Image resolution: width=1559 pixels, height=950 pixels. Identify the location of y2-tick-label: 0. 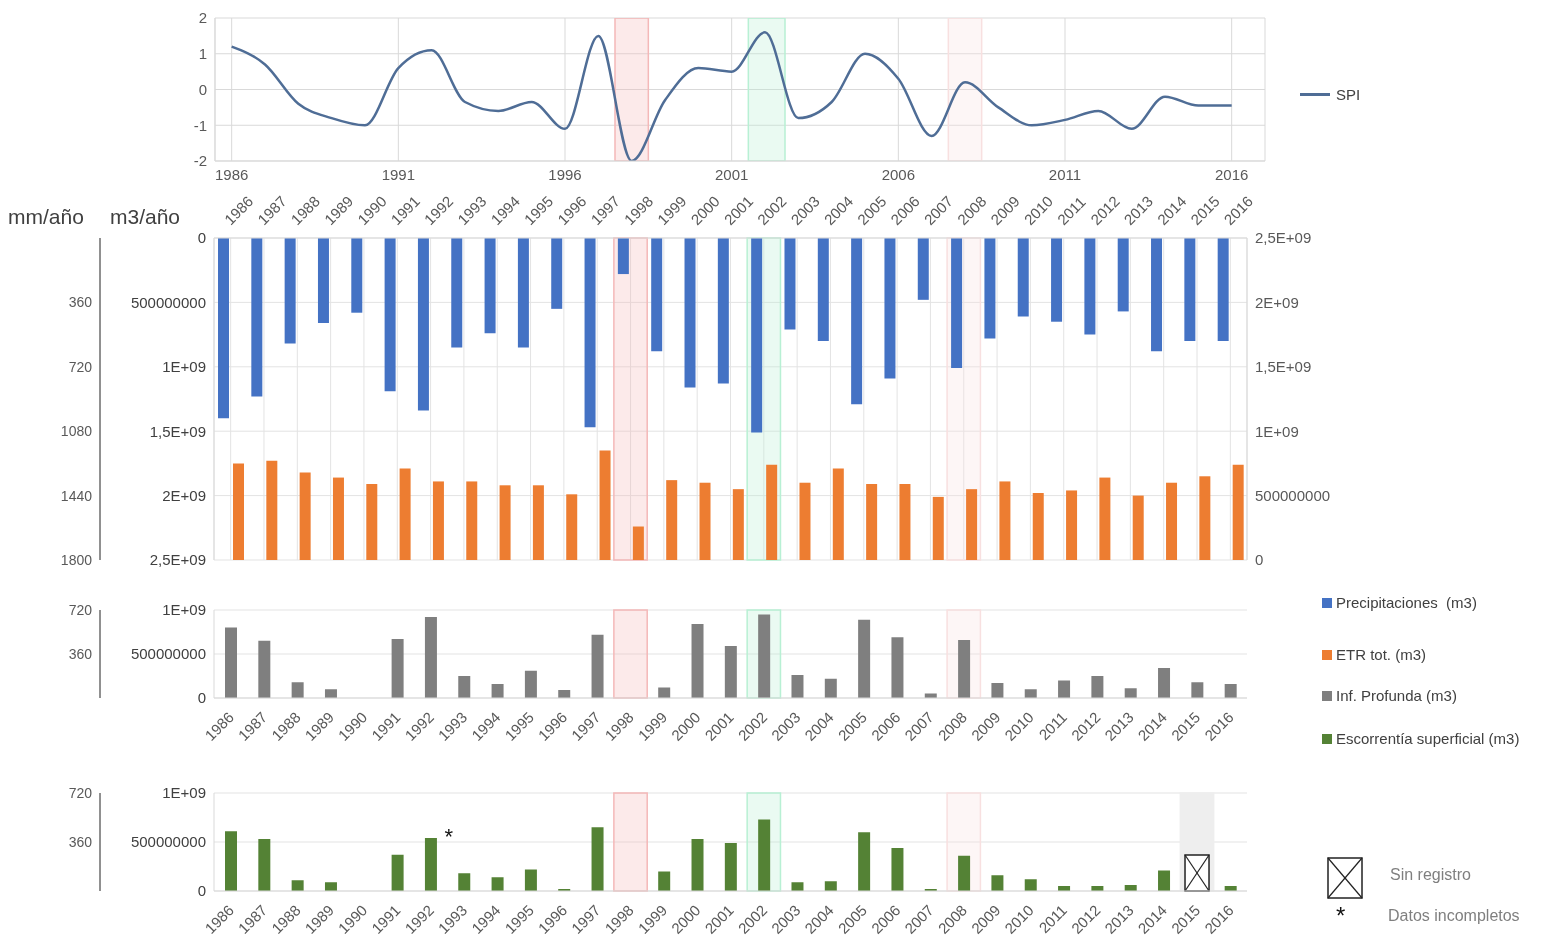
(1259, 560).